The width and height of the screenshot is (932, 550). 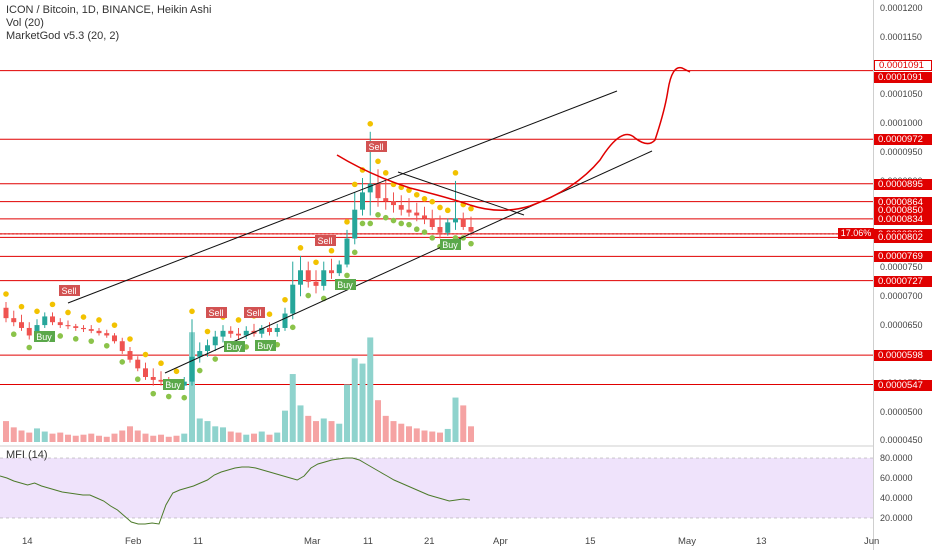 I want to click on mfi-legend: MFI (14), so click(x=27, y=455).